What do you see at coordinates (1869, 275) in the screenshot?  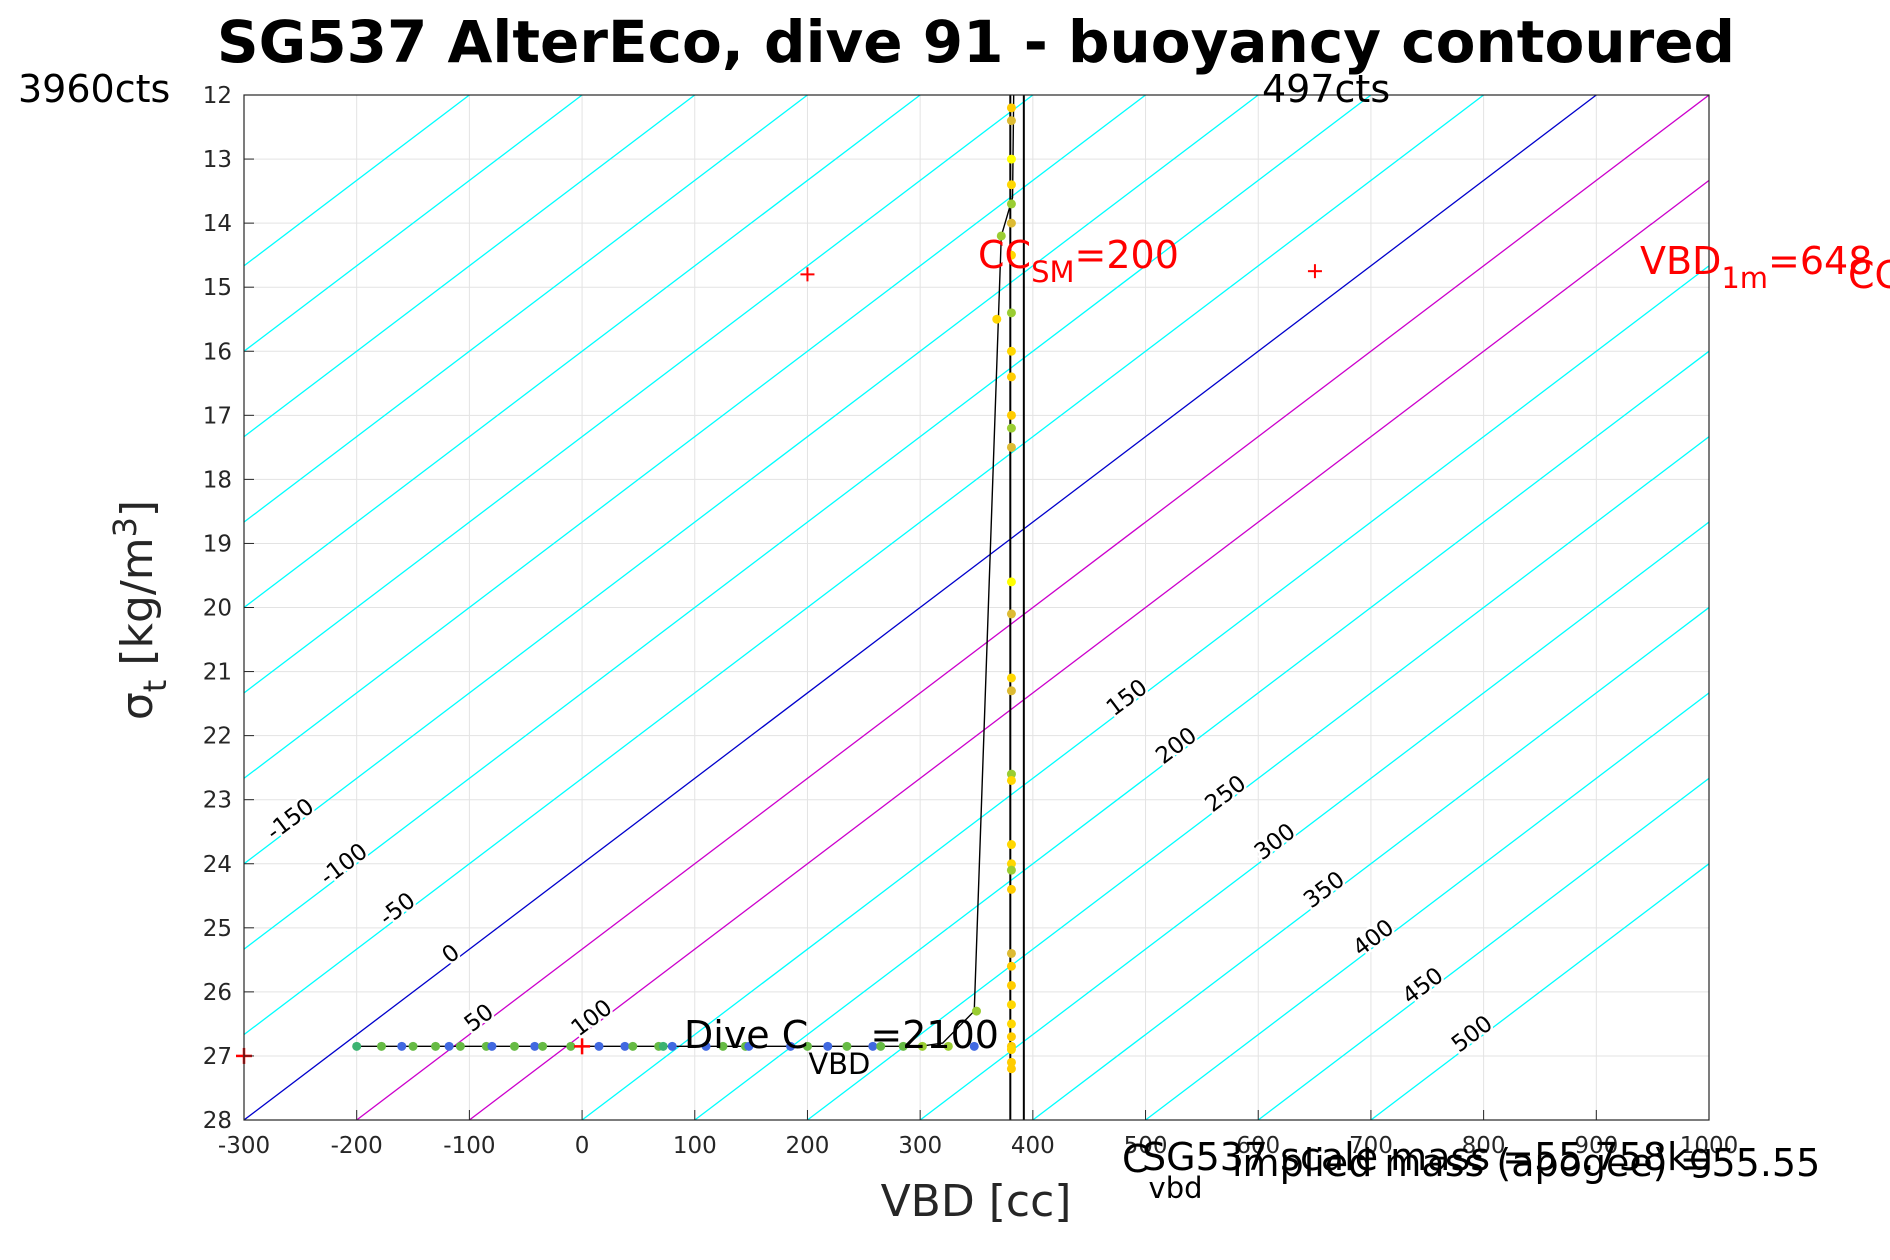 I see `vbd-1m-overlap-text: CC` at bounding box center [1869, 275].